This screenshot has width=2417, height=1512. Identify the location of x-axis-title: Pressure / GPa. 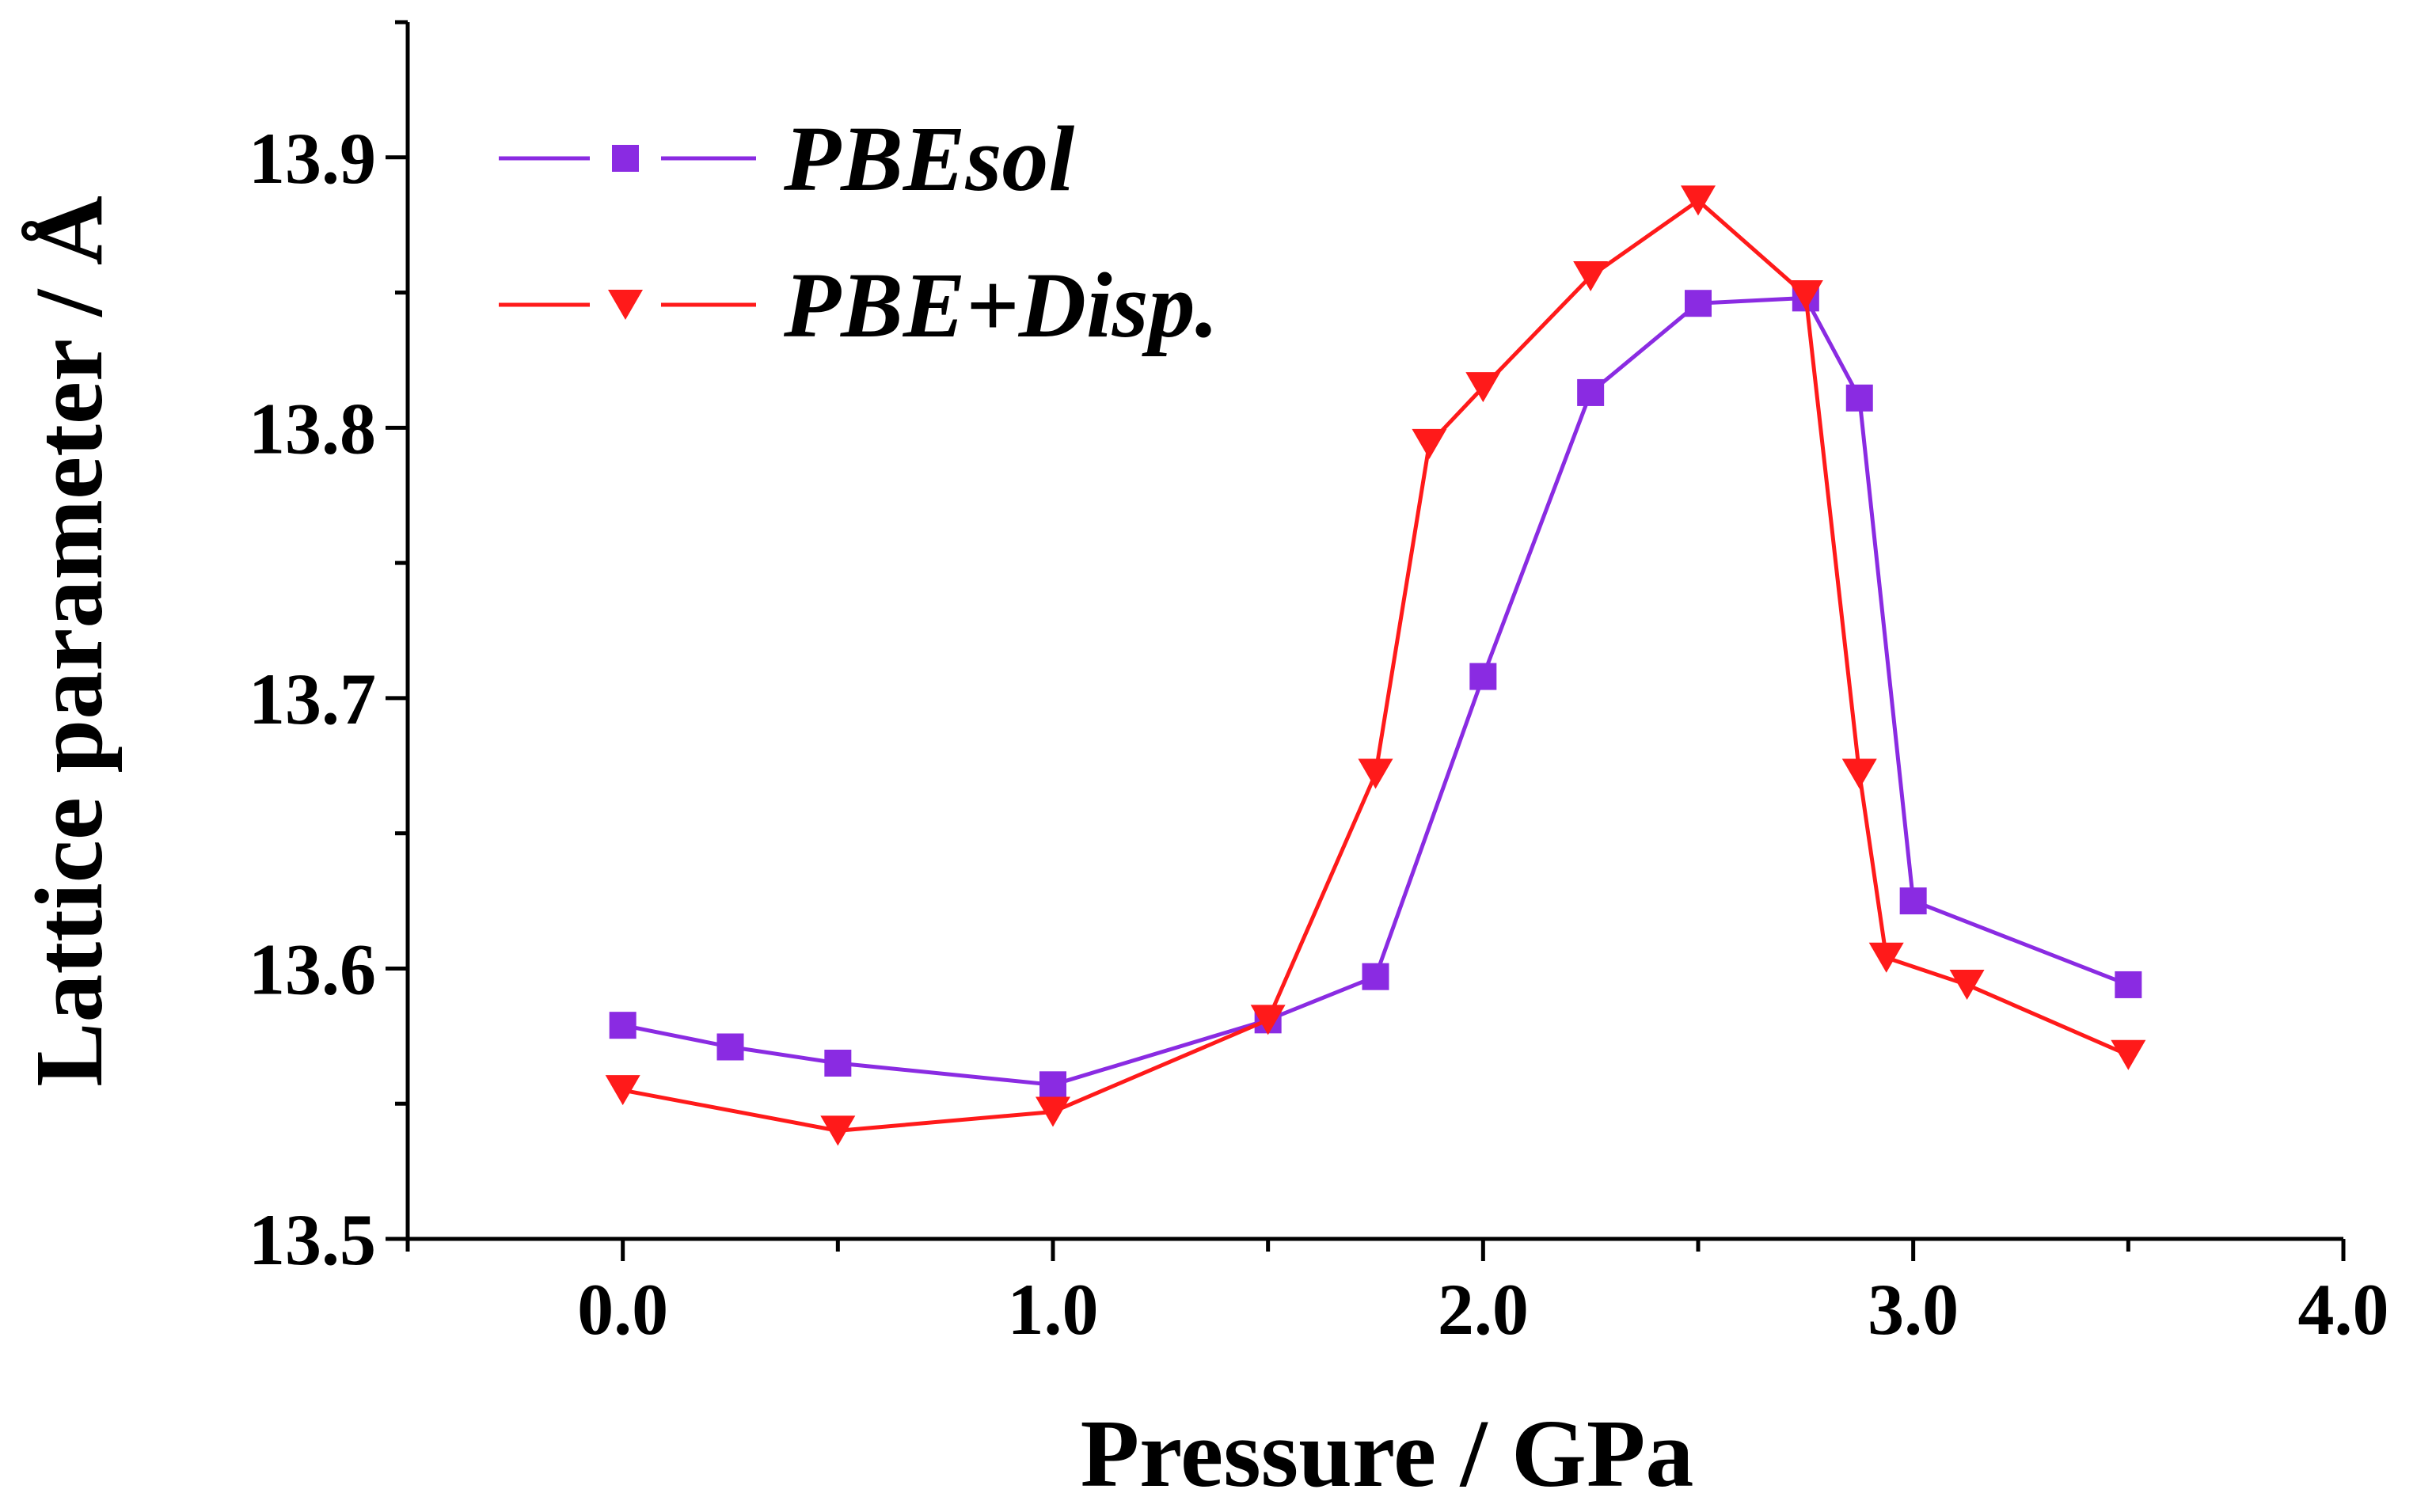
(1387, 1453).